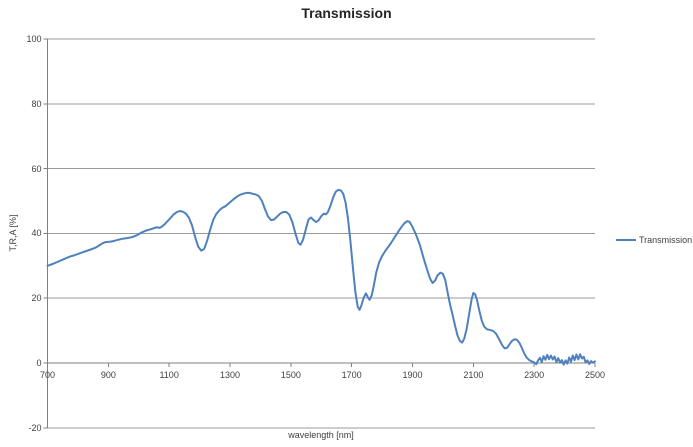 This screenshot has height=447, width=693. Describe the element at coordinates (36, 103) in the screenshot. I see `y-tick-label-80: 80` at that location.